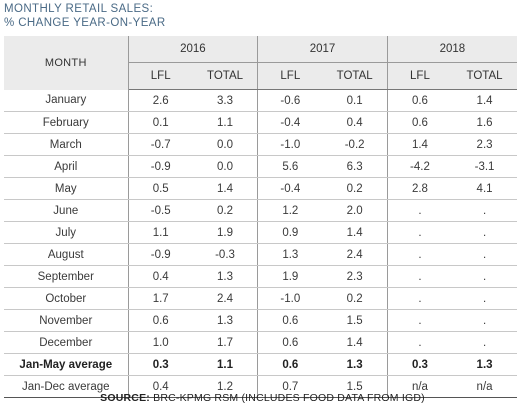 The height and width of the screenshot is (408, 525). I want to click on value-cell: -0.3, so click(225, 254).